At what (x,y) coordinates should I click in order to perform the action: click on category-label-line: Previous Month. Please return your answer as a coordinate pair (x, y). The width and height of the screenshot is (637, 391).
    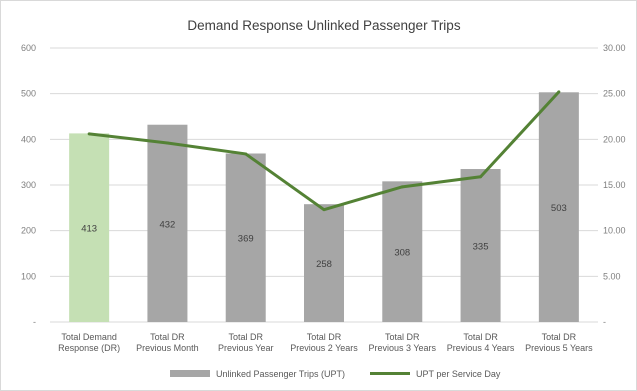
    Looking at the image, I should click on (167, 348).